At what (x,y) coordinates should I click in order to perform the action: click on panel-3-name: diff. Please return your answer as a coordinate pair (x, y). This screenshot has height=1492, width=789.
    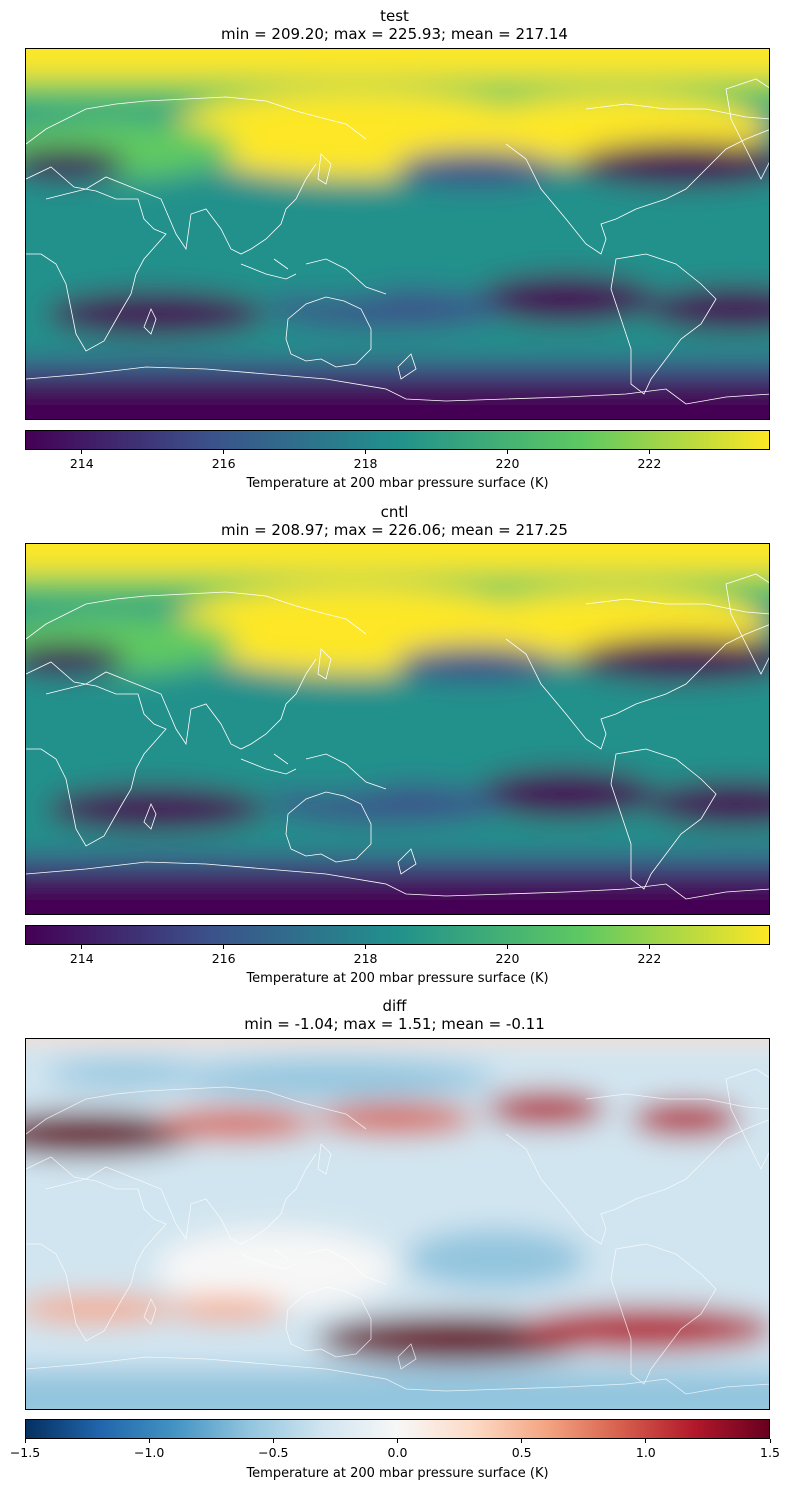
    Looking at the image, I should click on (394, 1006).